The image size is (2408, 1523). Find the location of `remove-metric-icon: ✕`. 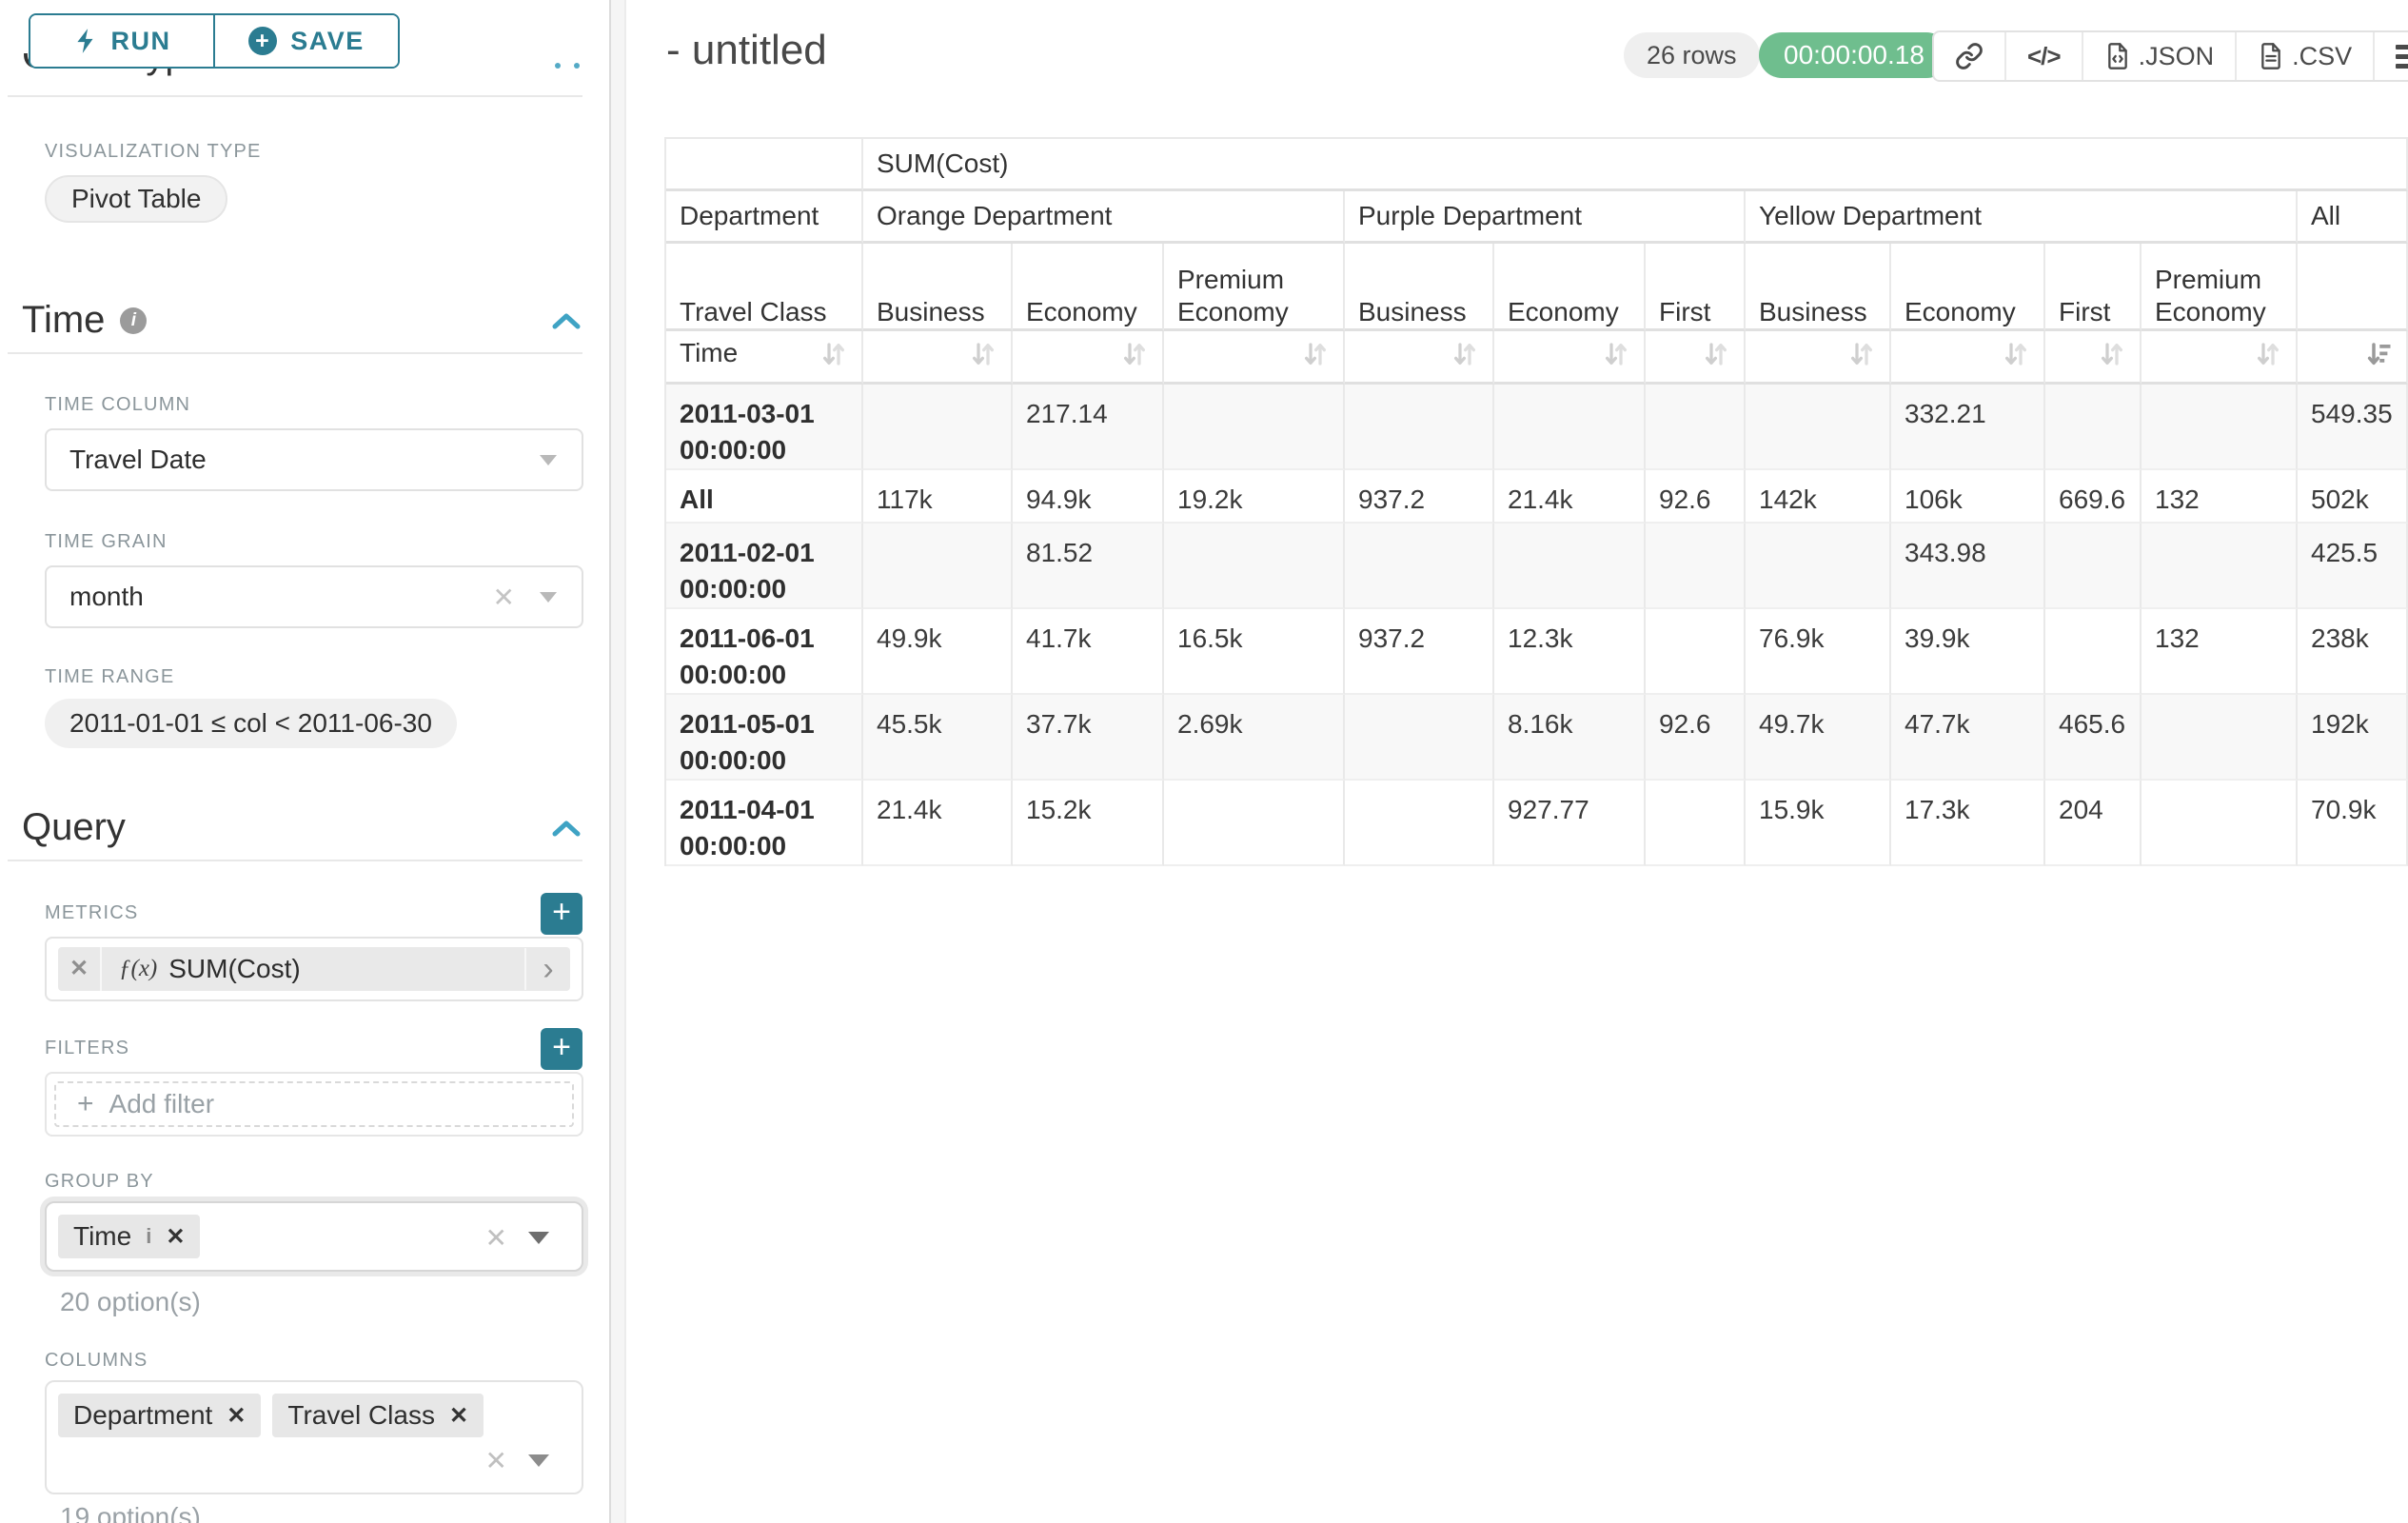

remove-metric-icon: ✕ is located at coordinates (80, 969).